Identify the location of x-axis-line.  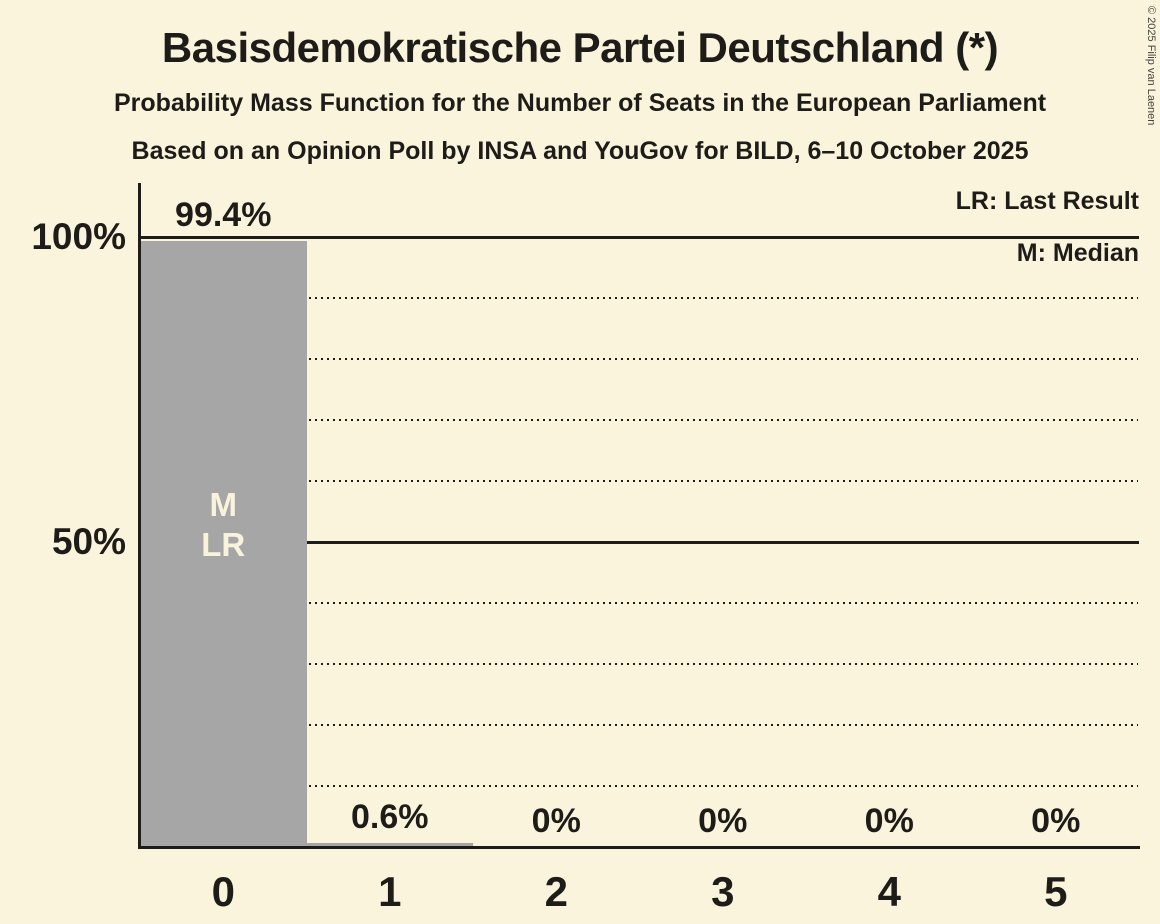
(639, 847).